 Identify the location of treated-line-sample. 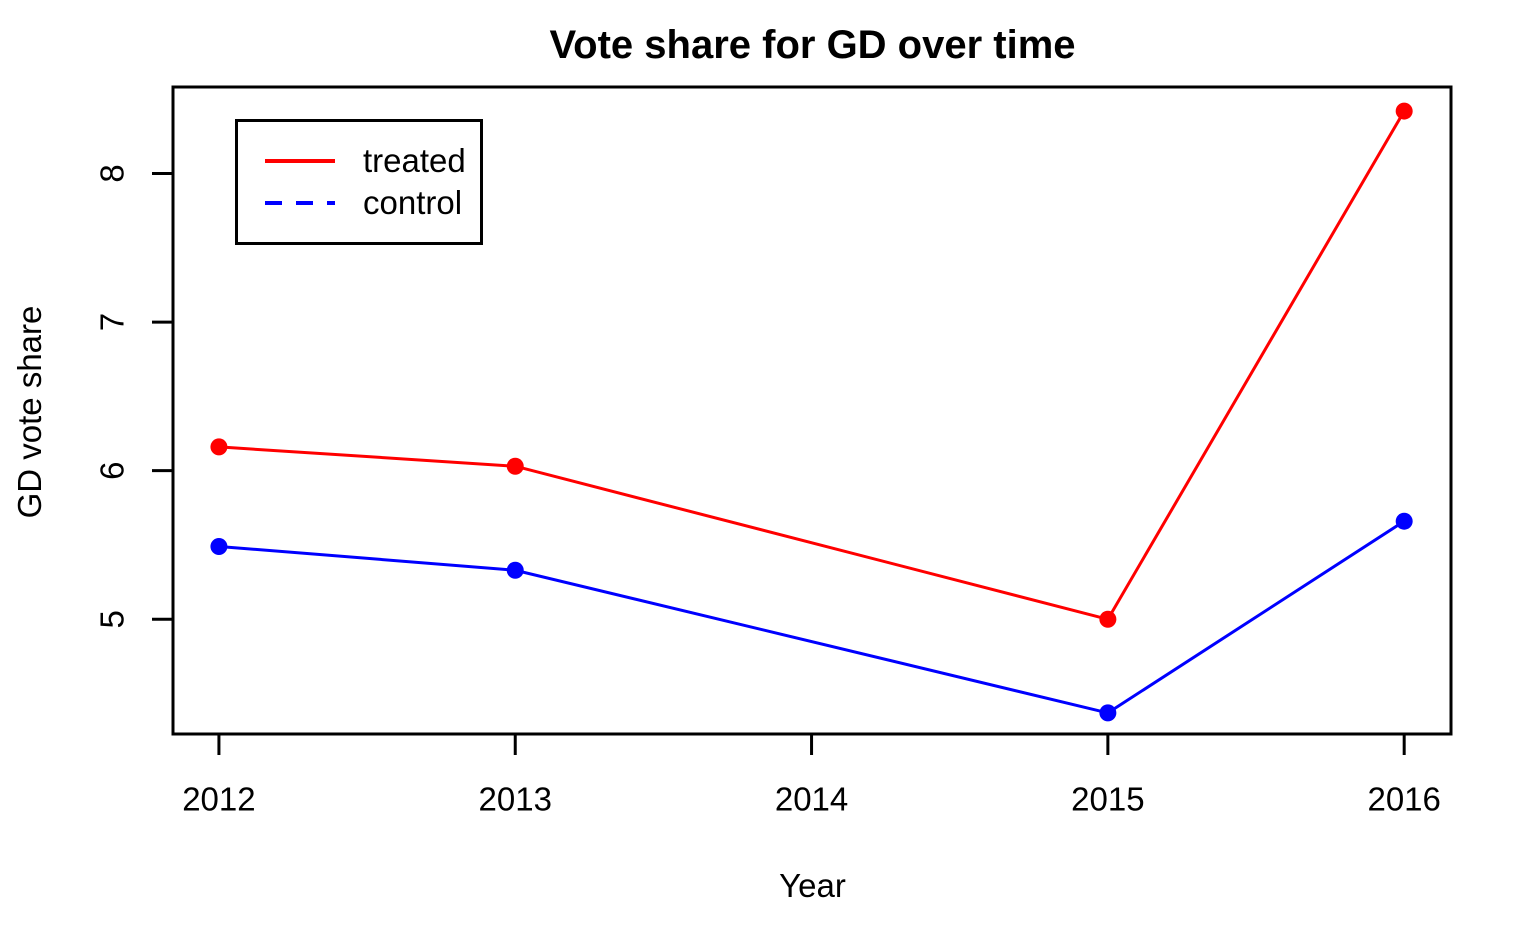
(300, 161).